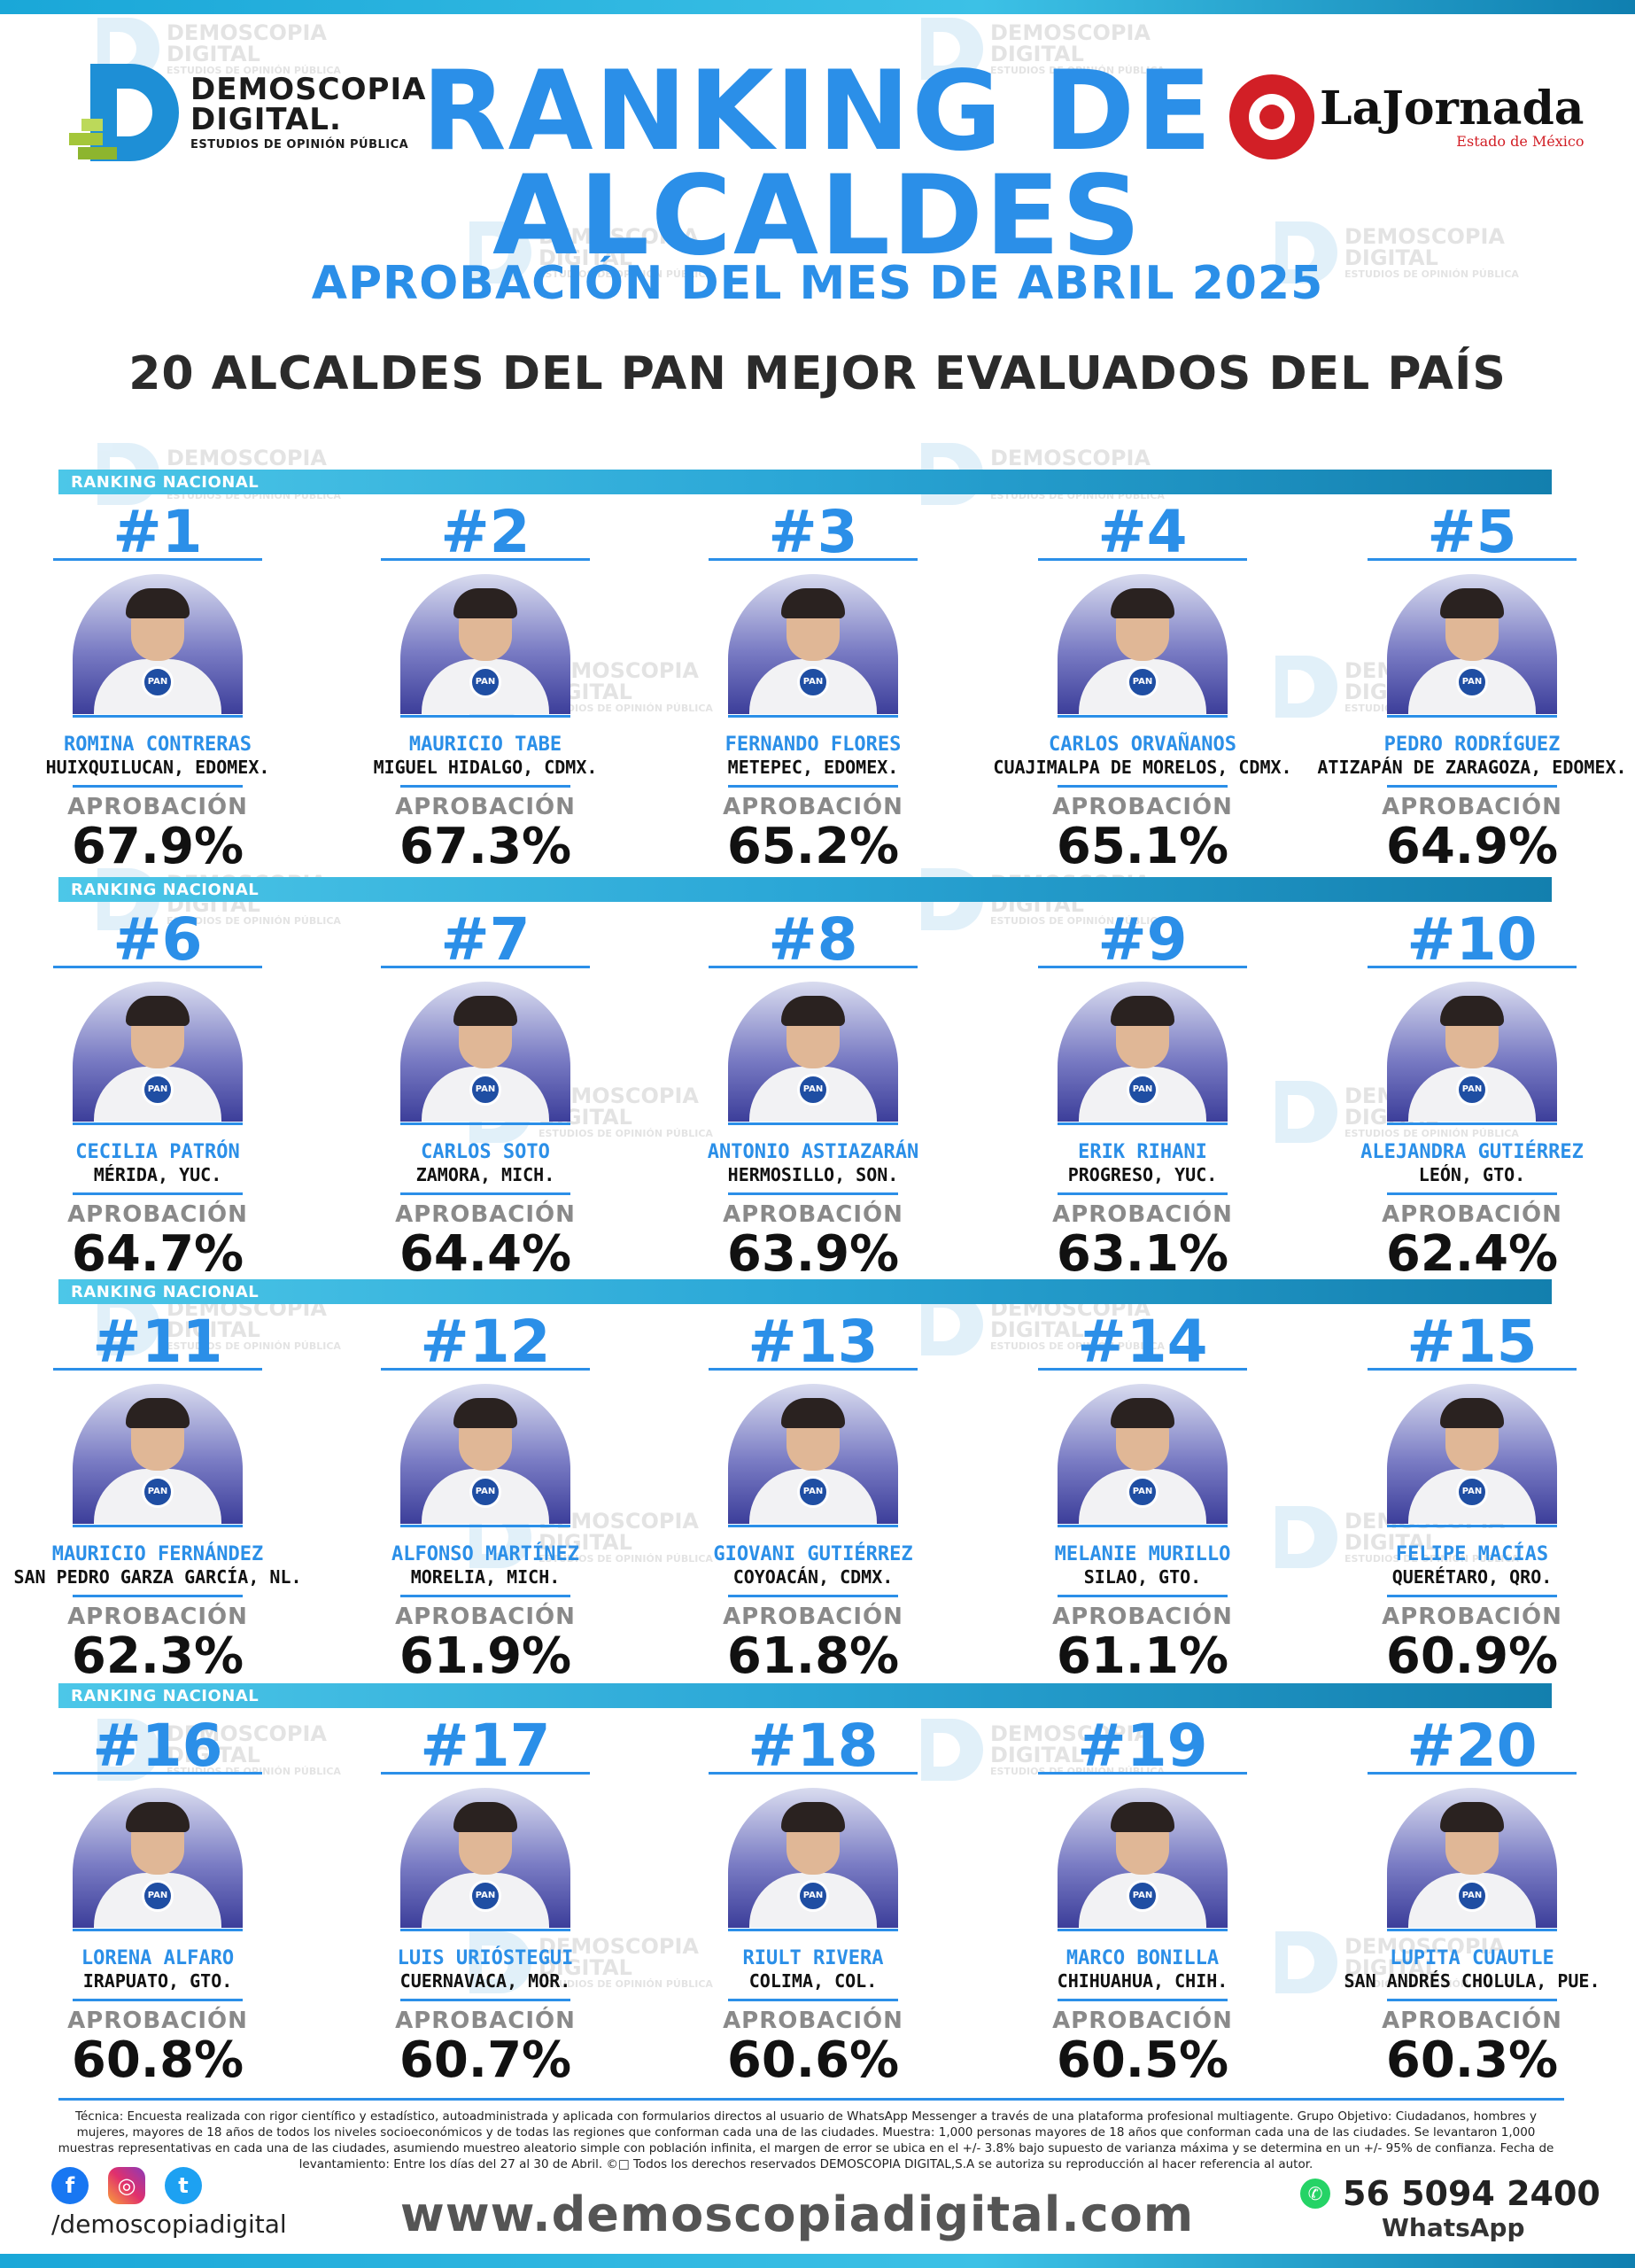 This screenshot has width=1635, height=2268. I want to click on rank-number: #7, so click(485, 939).